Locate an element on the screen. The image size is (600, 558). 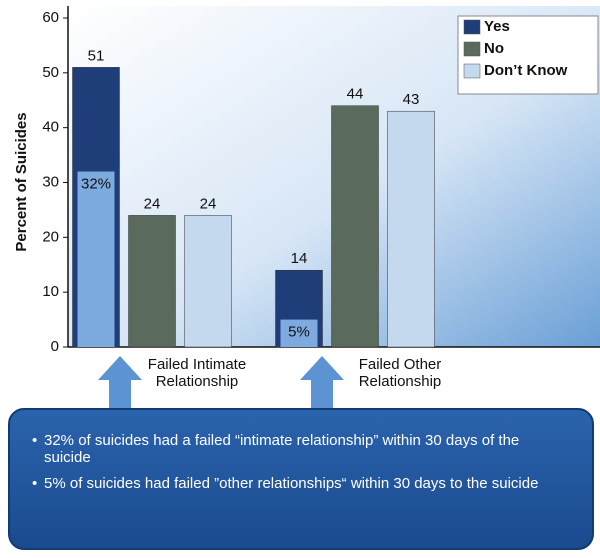
legend is located at coordinates (528, 55).